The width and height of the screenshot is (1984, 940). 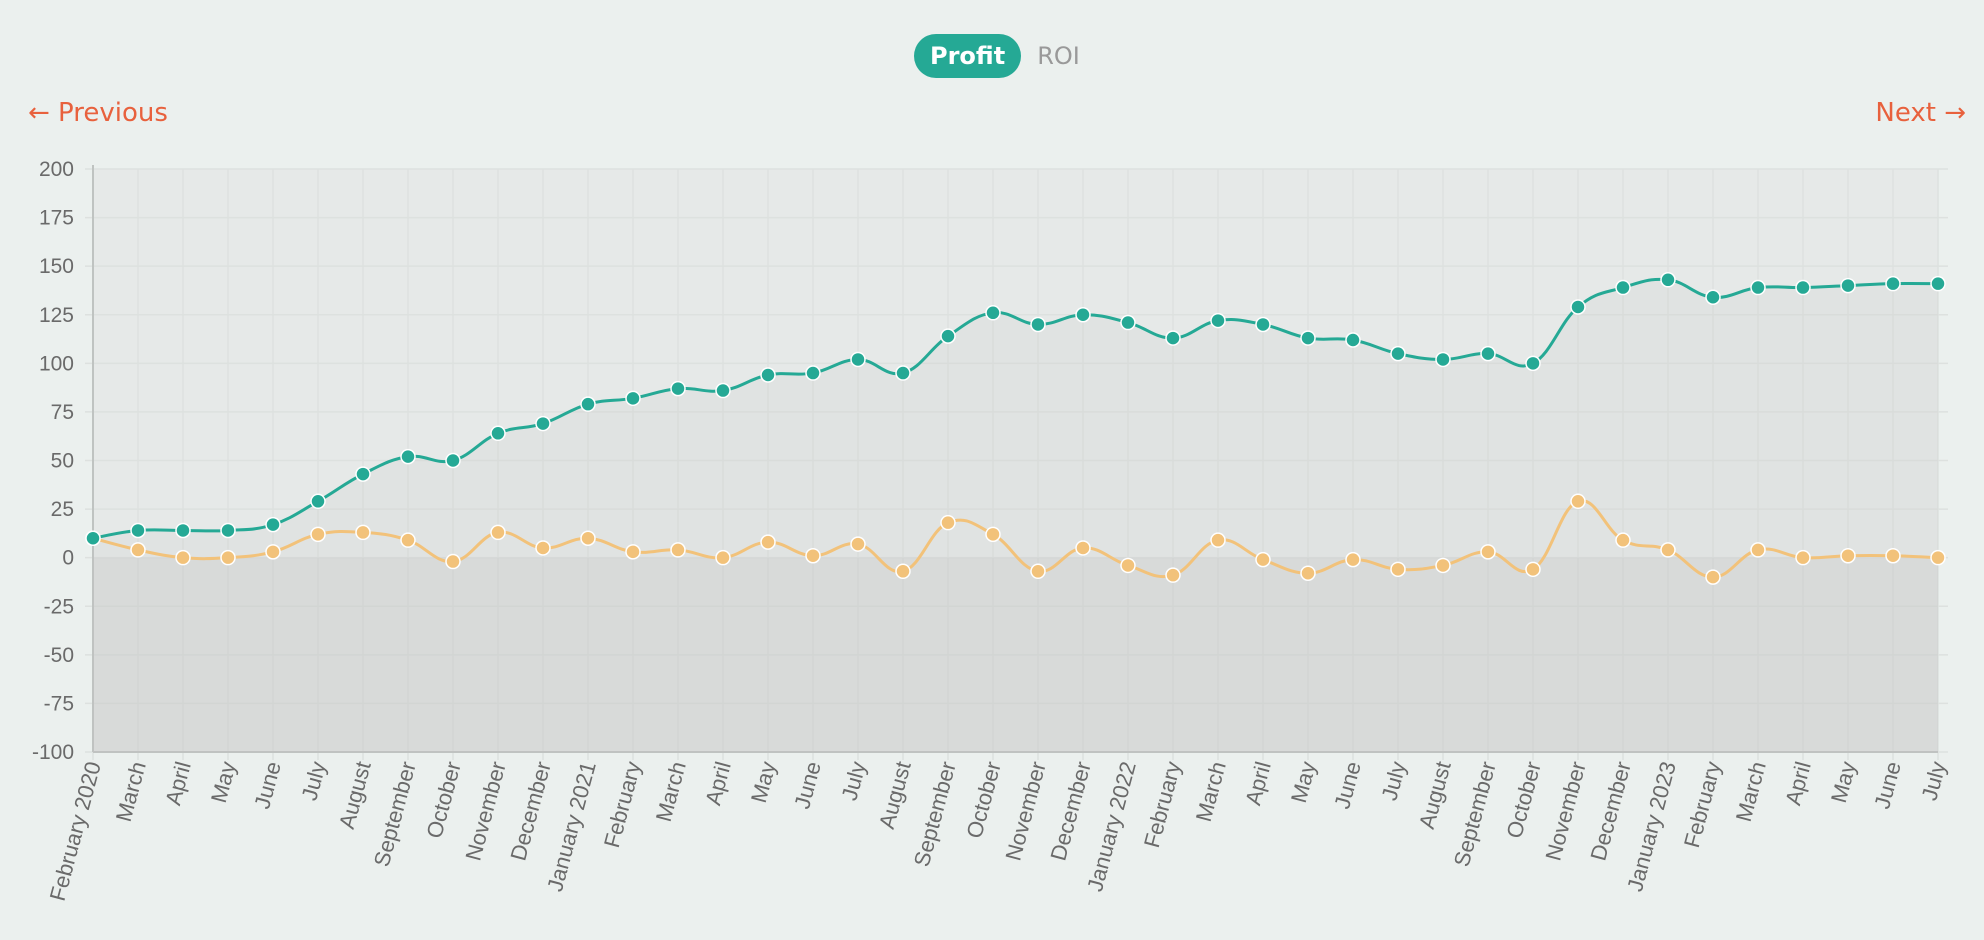 What do you see at coordinates (56, 266) in the screenshot?
I see `y-tick-label: 150` at bounding box center [56, 266].